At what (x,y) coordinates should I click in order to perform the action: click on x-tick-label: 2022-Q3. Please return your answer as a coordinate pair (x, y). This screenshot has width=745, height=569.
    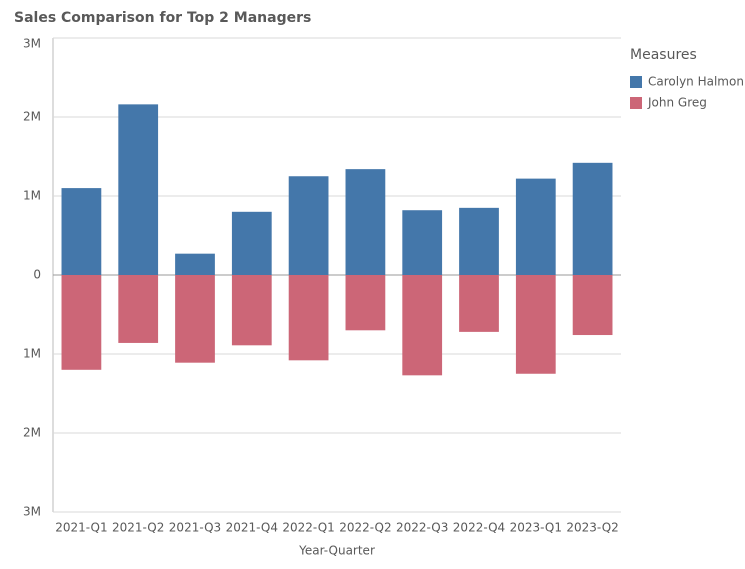
    Looking at the image, I should click on (422, 528).